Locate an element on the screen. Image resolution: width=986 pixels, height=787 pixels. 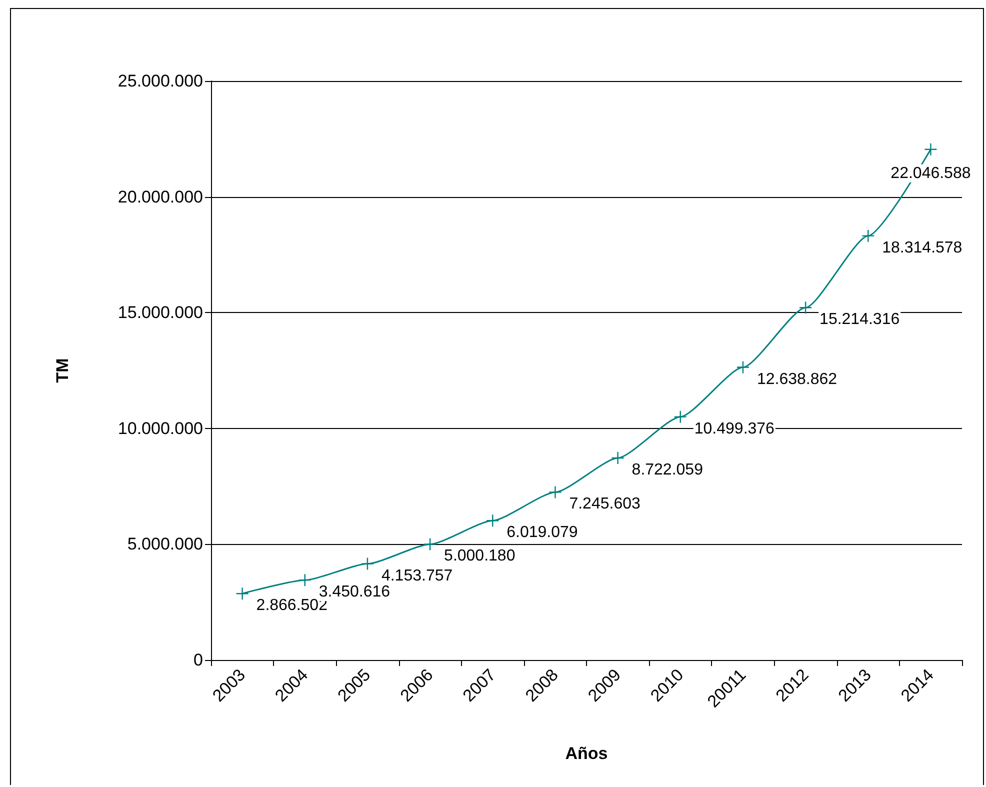
data-label: 15.214.316 is located at coordinates (860, 319).